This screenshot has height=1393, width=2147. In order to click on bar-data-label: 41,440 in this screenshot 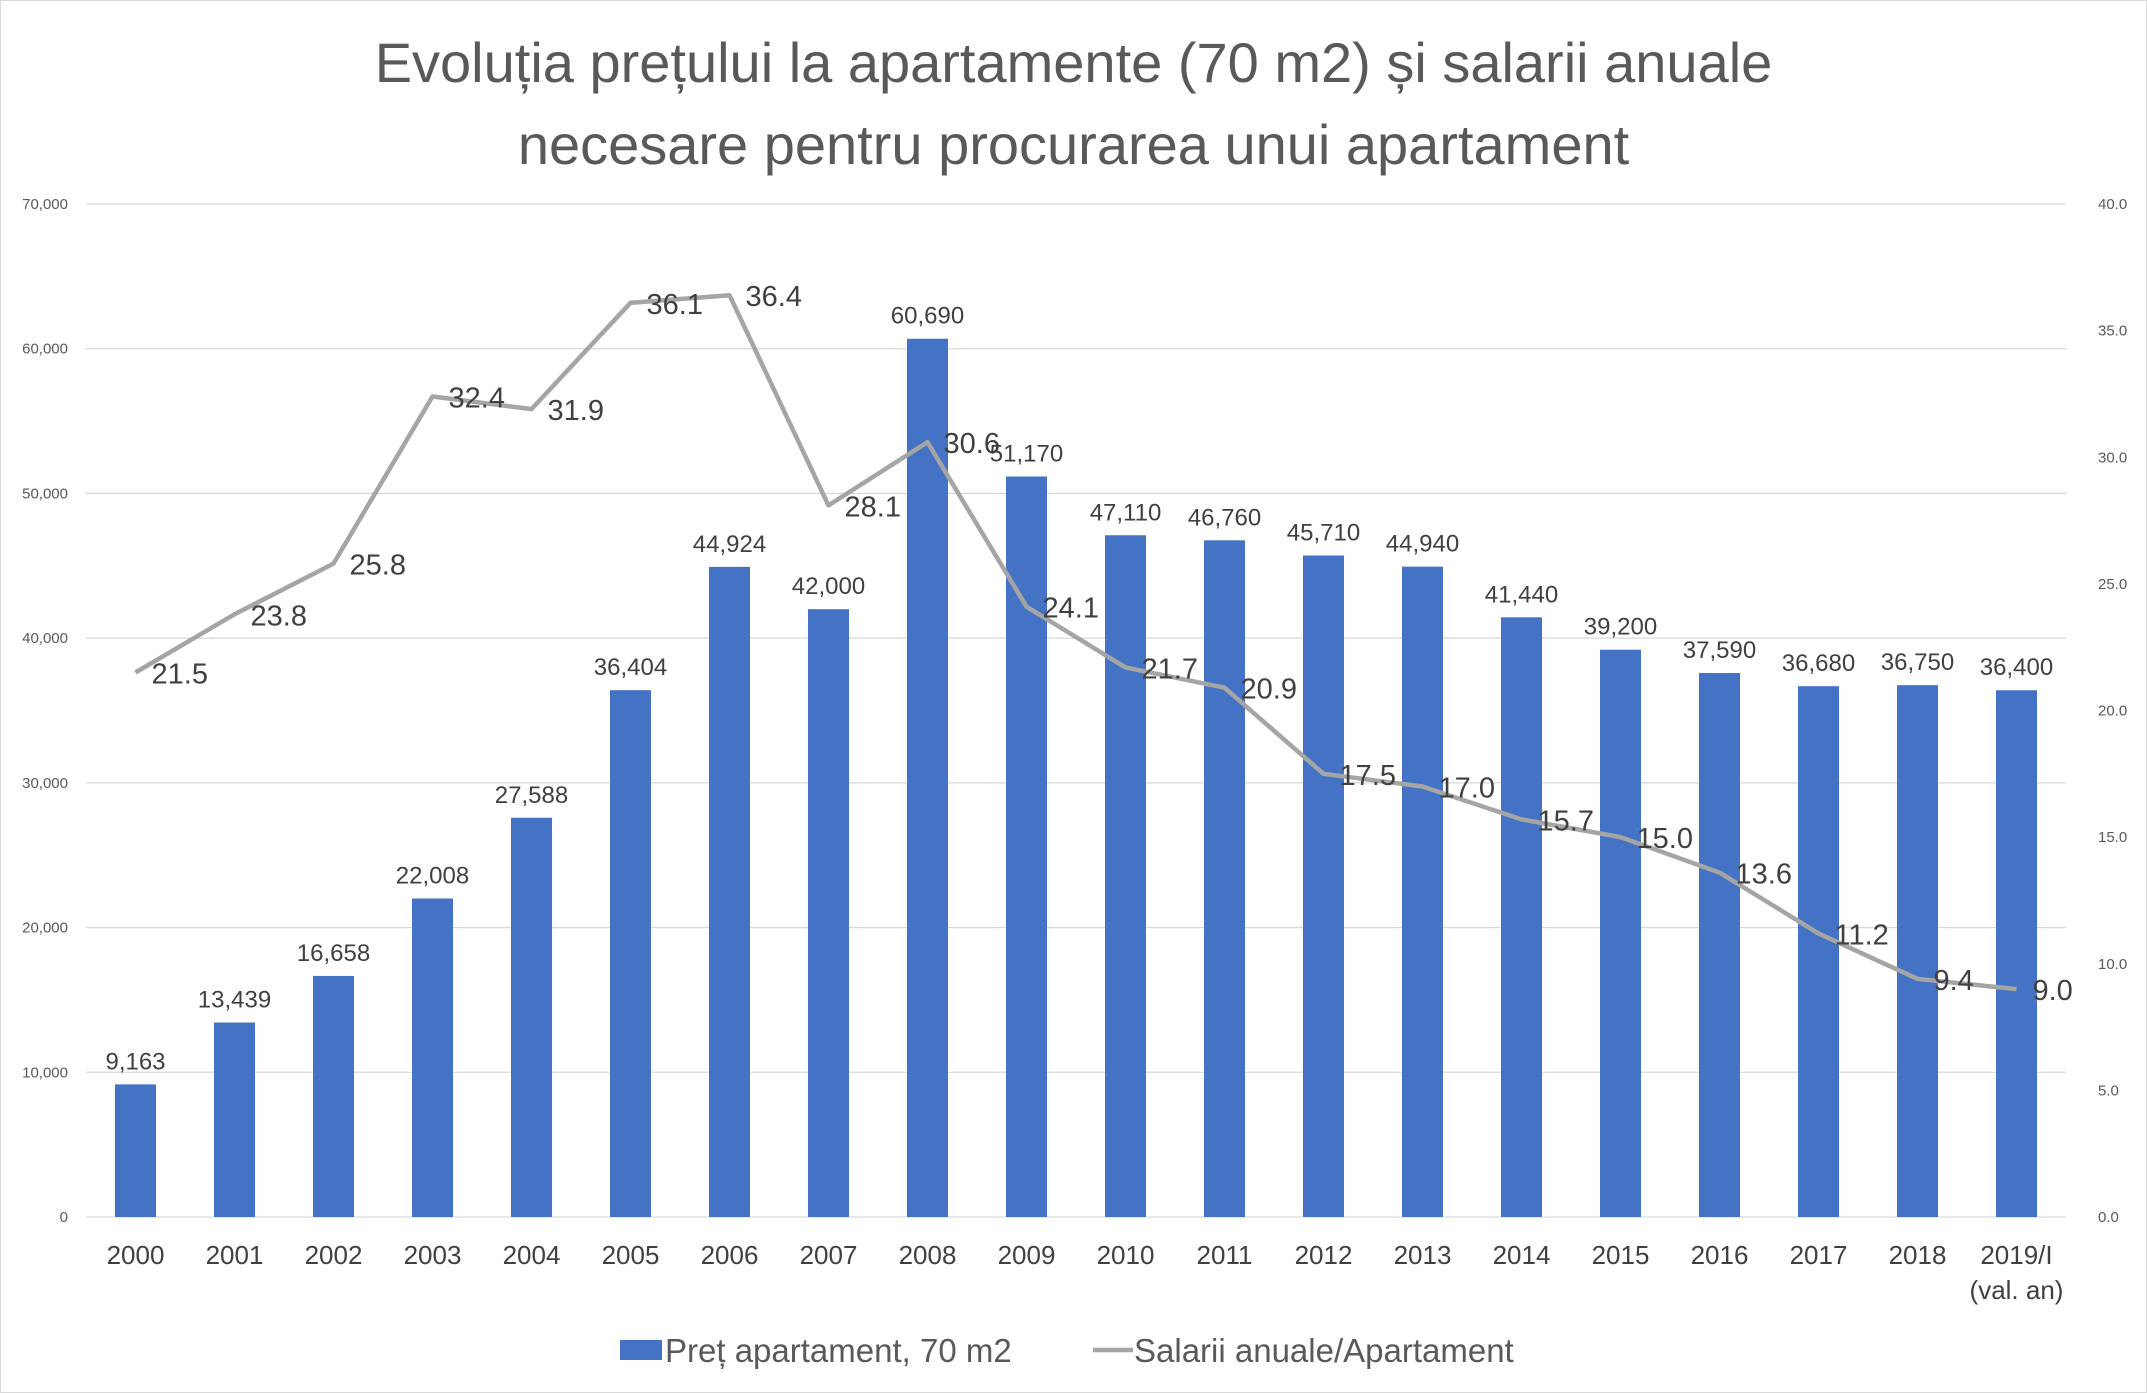, I will do `click(1521, 594)`.